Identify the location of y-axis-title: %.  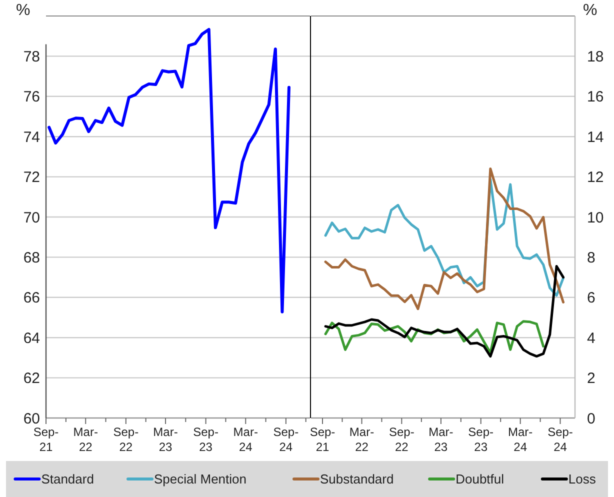
(23, 10).